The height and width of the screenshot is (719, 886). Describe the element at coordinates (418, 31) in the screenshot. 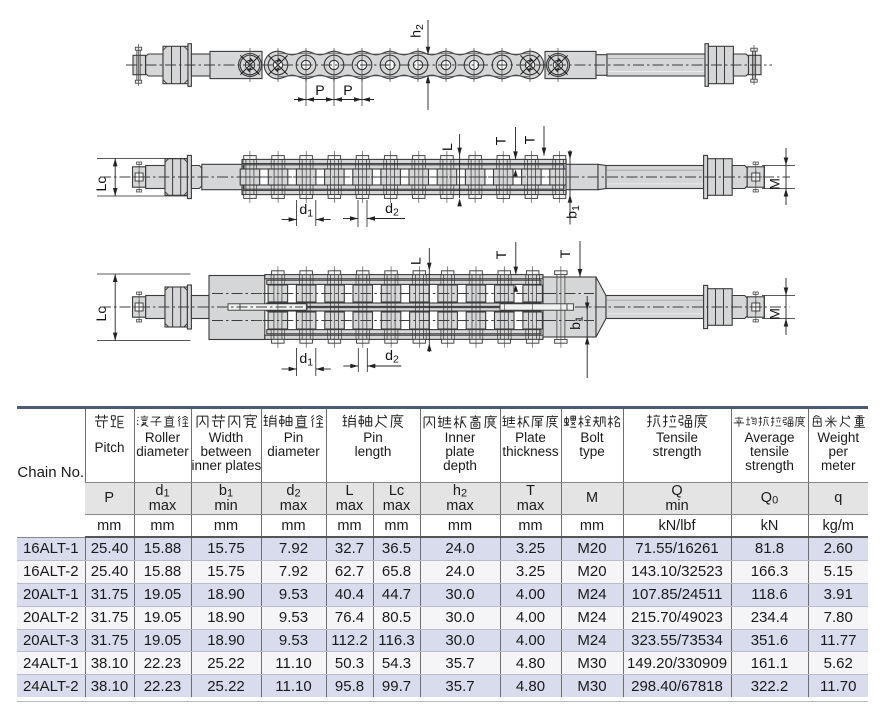

I see `svg-text: h2` at that location.